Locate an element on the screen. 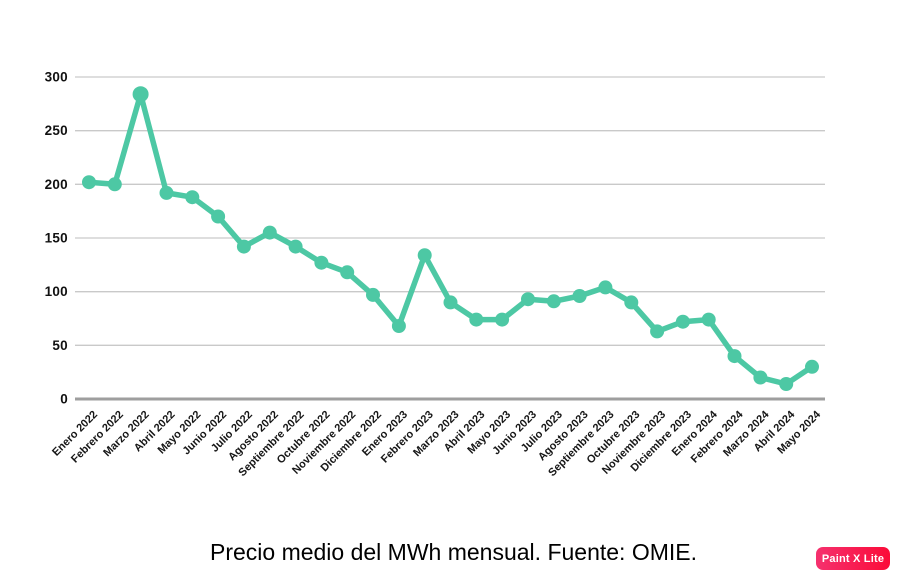  y-tick-label: 50 is located at coordinates (60, 345).